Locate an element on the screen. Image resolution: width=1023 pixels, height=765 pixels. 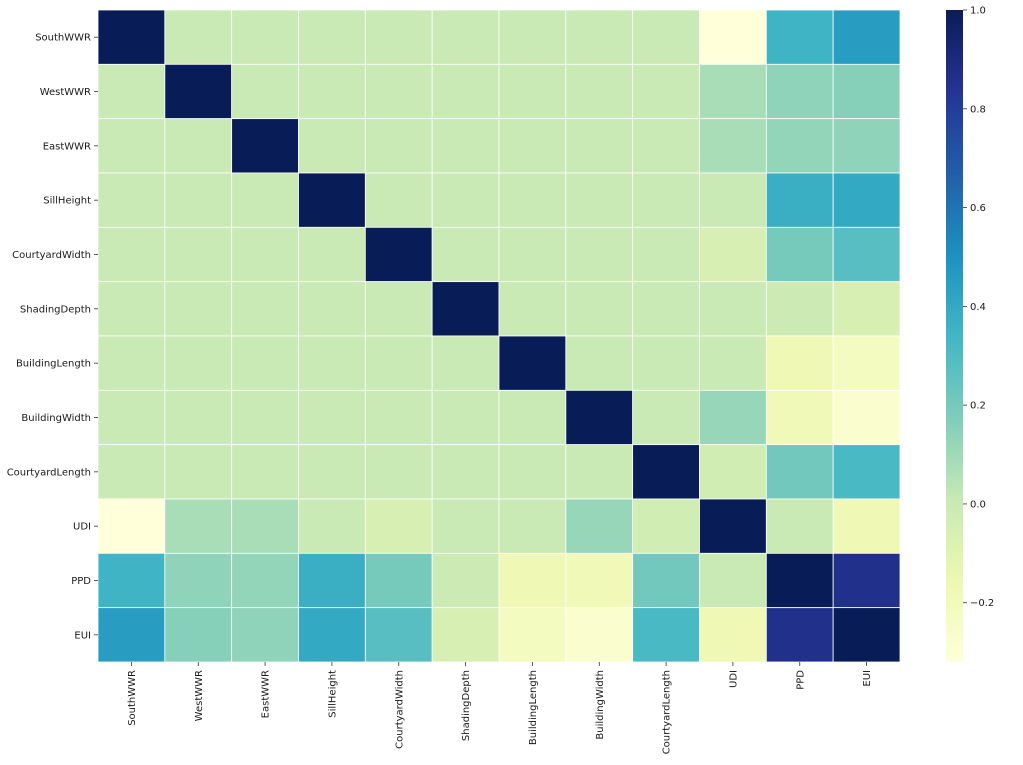
colorbar-tick-label: 0.0 is located at coordinates (978, 504).